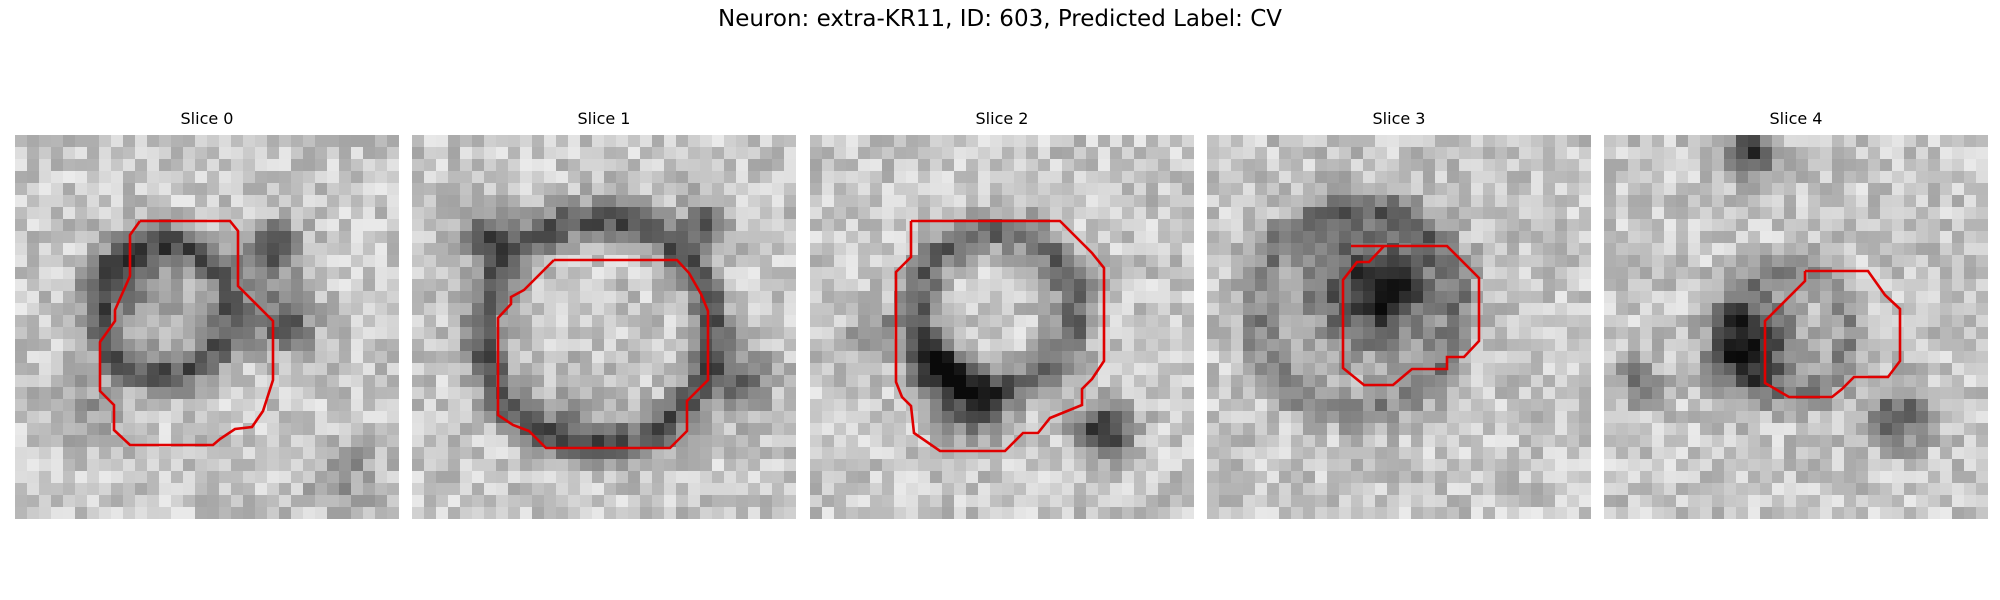 The width and height of the screenshot is (2000, 600). I want to click on slice-title-2: Slice 2, so click(1002, 118).